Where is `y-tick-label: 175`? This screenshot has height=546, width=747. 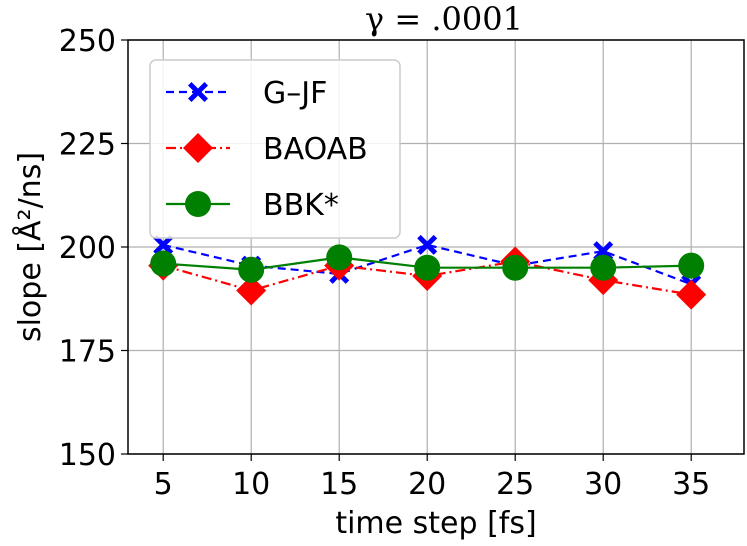
y-tick-label: 175 is located at coordinates (87, 352).